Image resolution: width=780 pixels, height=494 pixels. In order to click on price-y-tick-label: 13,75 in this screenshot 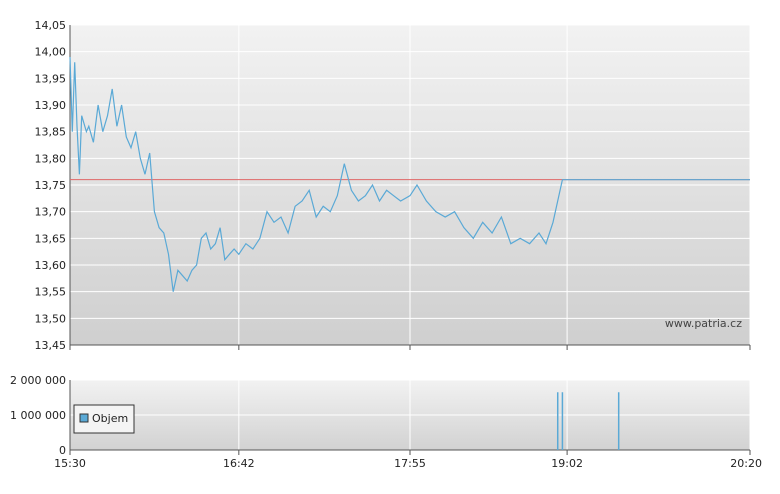, I will do `click(51, 185)`.